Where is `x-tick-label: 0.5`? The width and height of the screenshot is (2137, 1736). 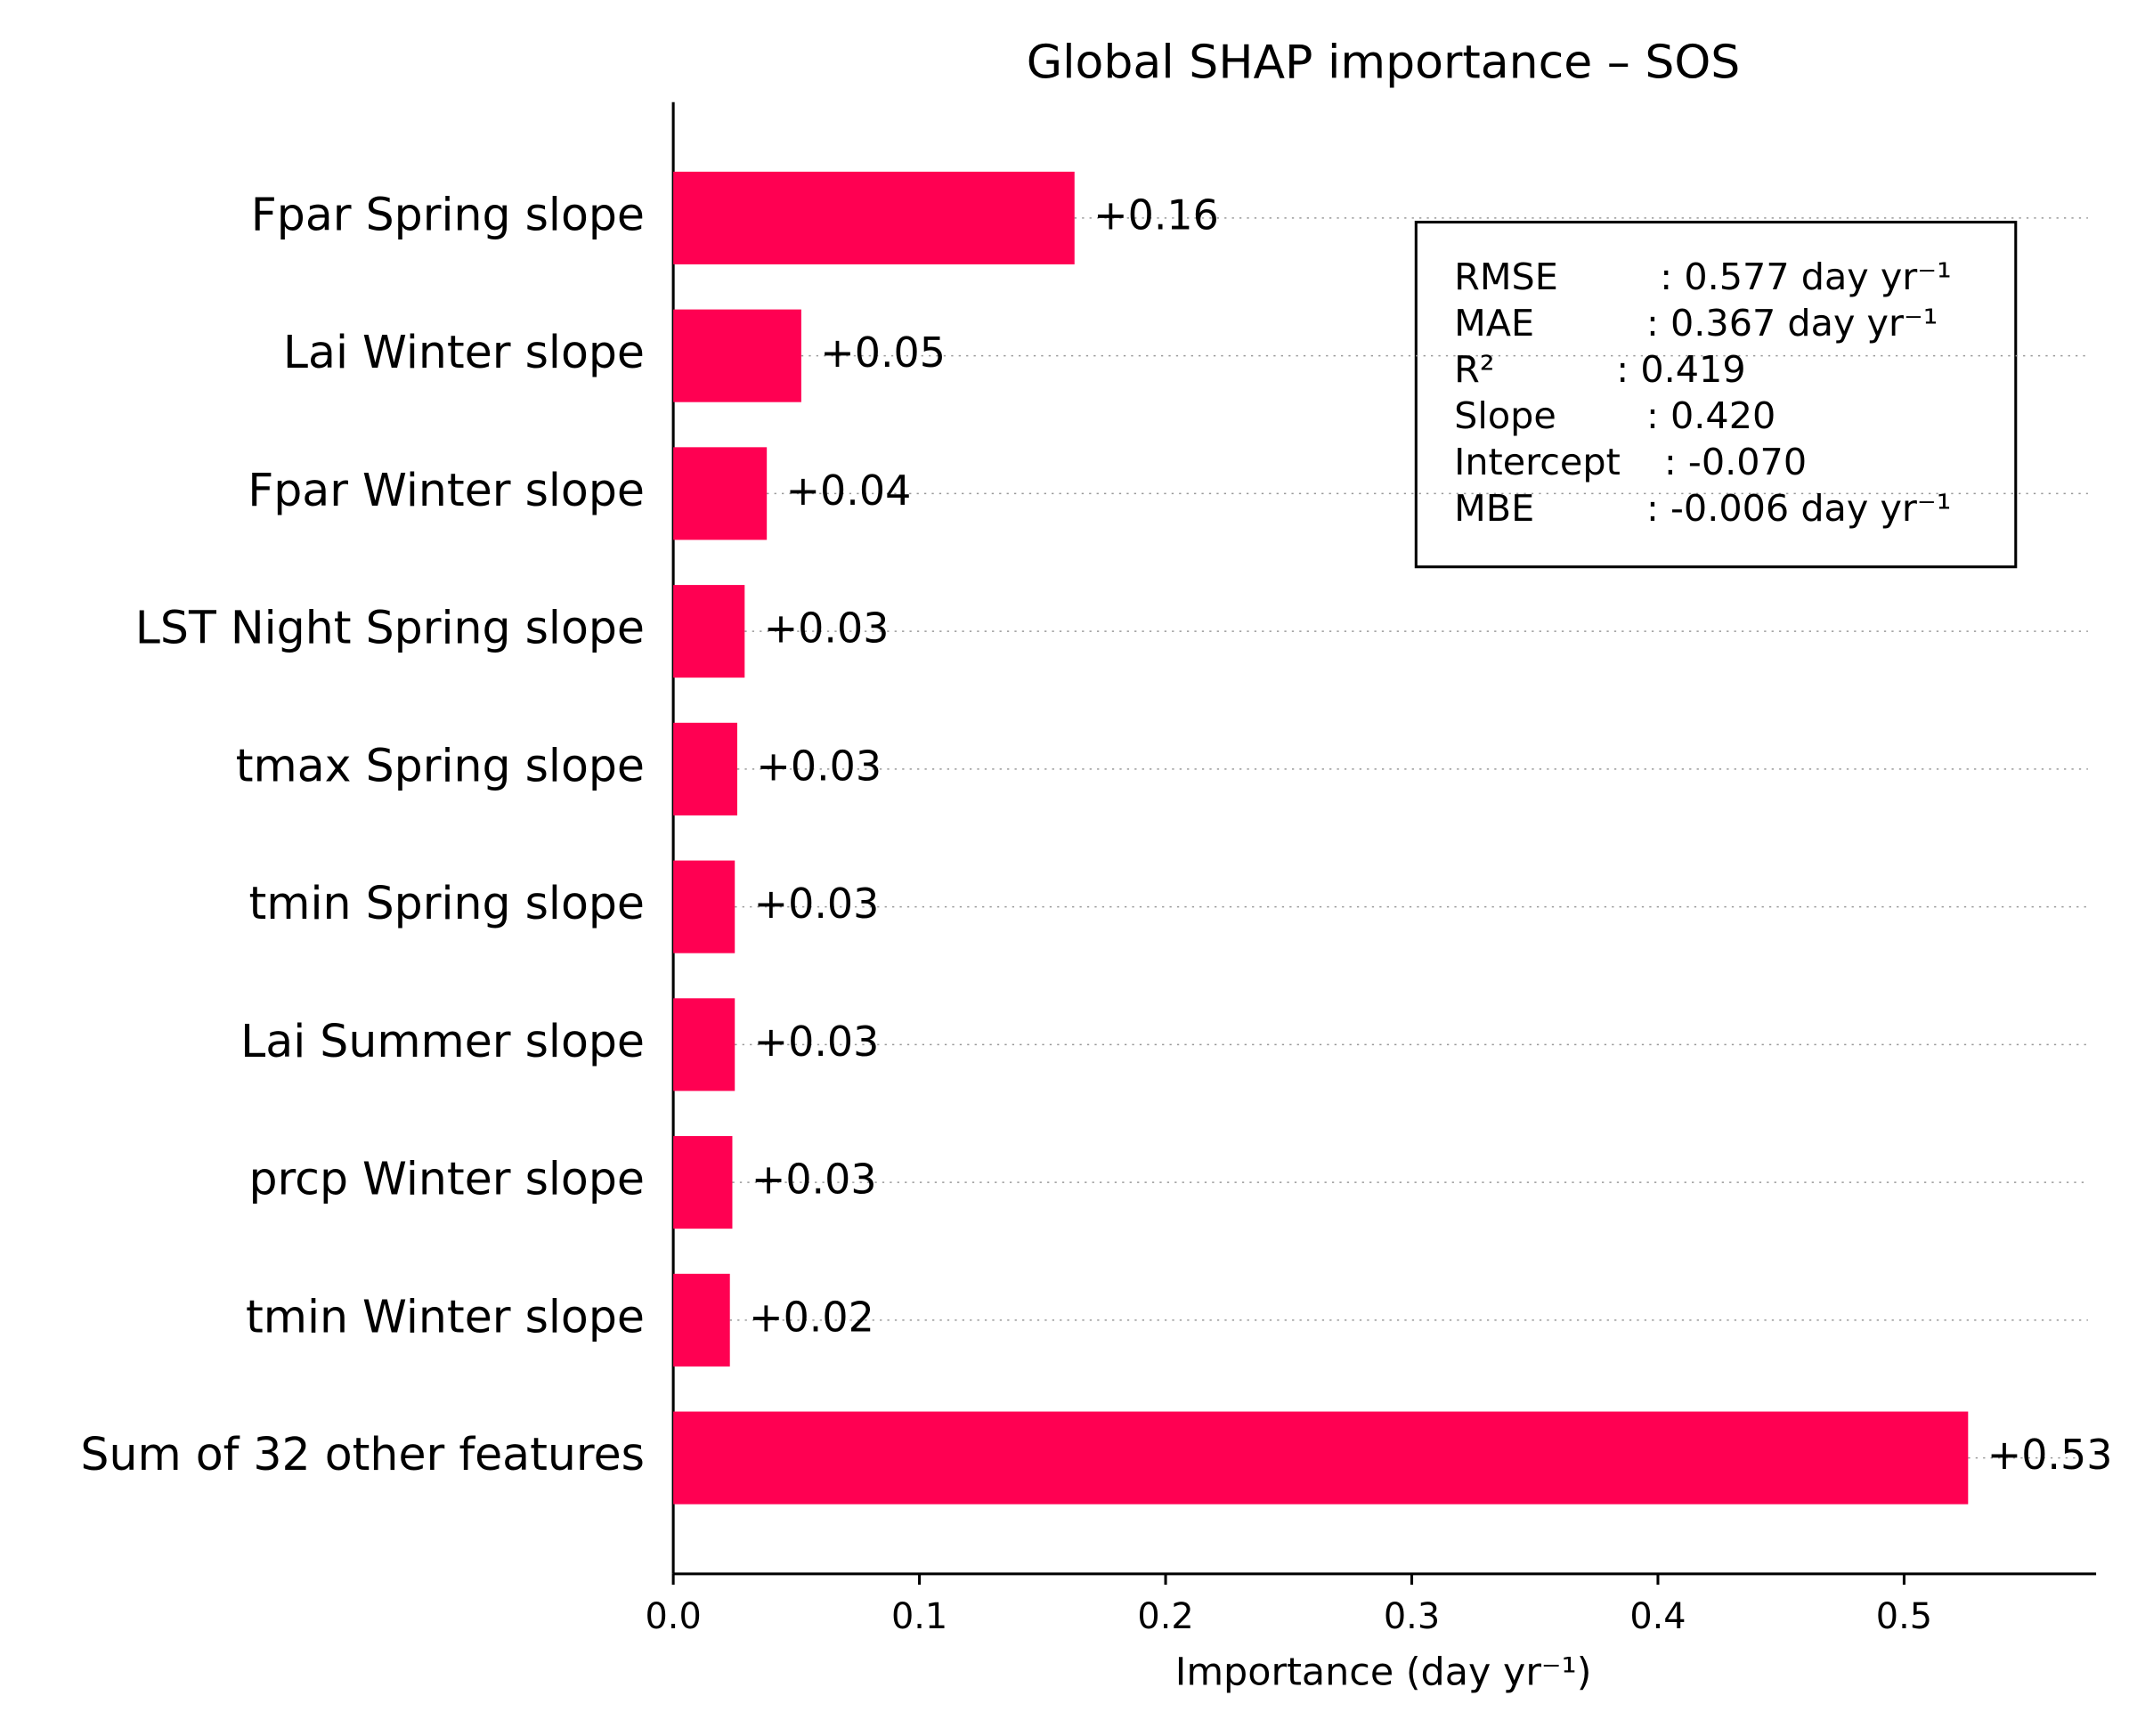
x-tick-label: 0.5 is located at coordinates (1904, 1616).